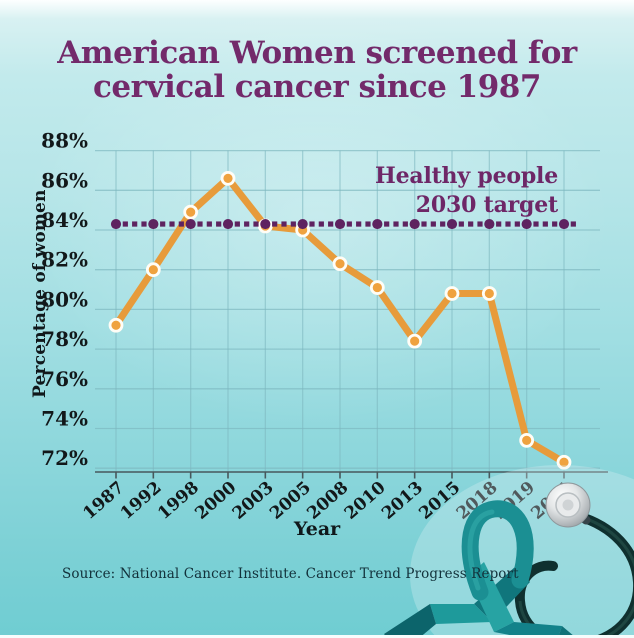 The height and width of the screenshot is (638, 634). What do you see at coordinates (64, 419) in the screenshot?
I see `y-tick-label: 74%` at bounding box center [64, 419].